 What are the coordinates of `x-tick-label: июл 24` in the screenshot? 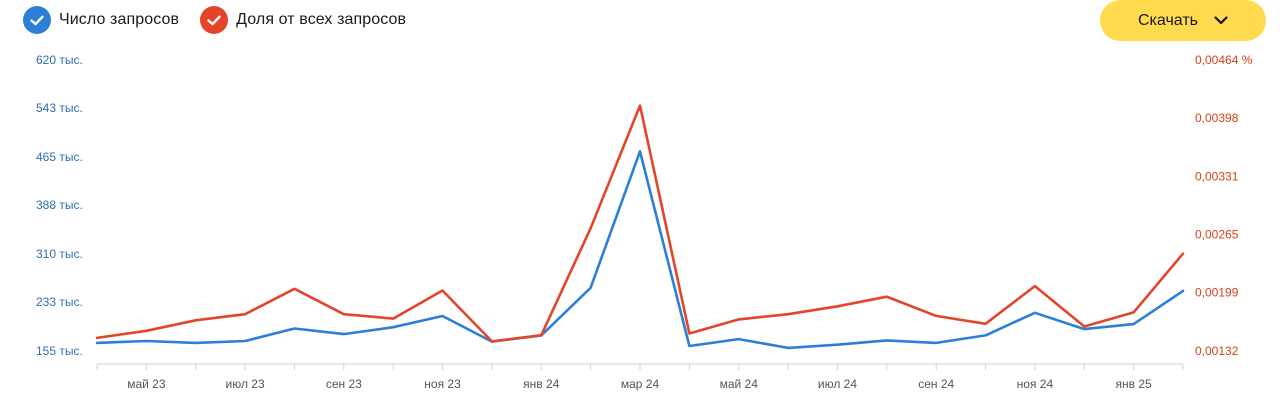 It's located at (837, 384).